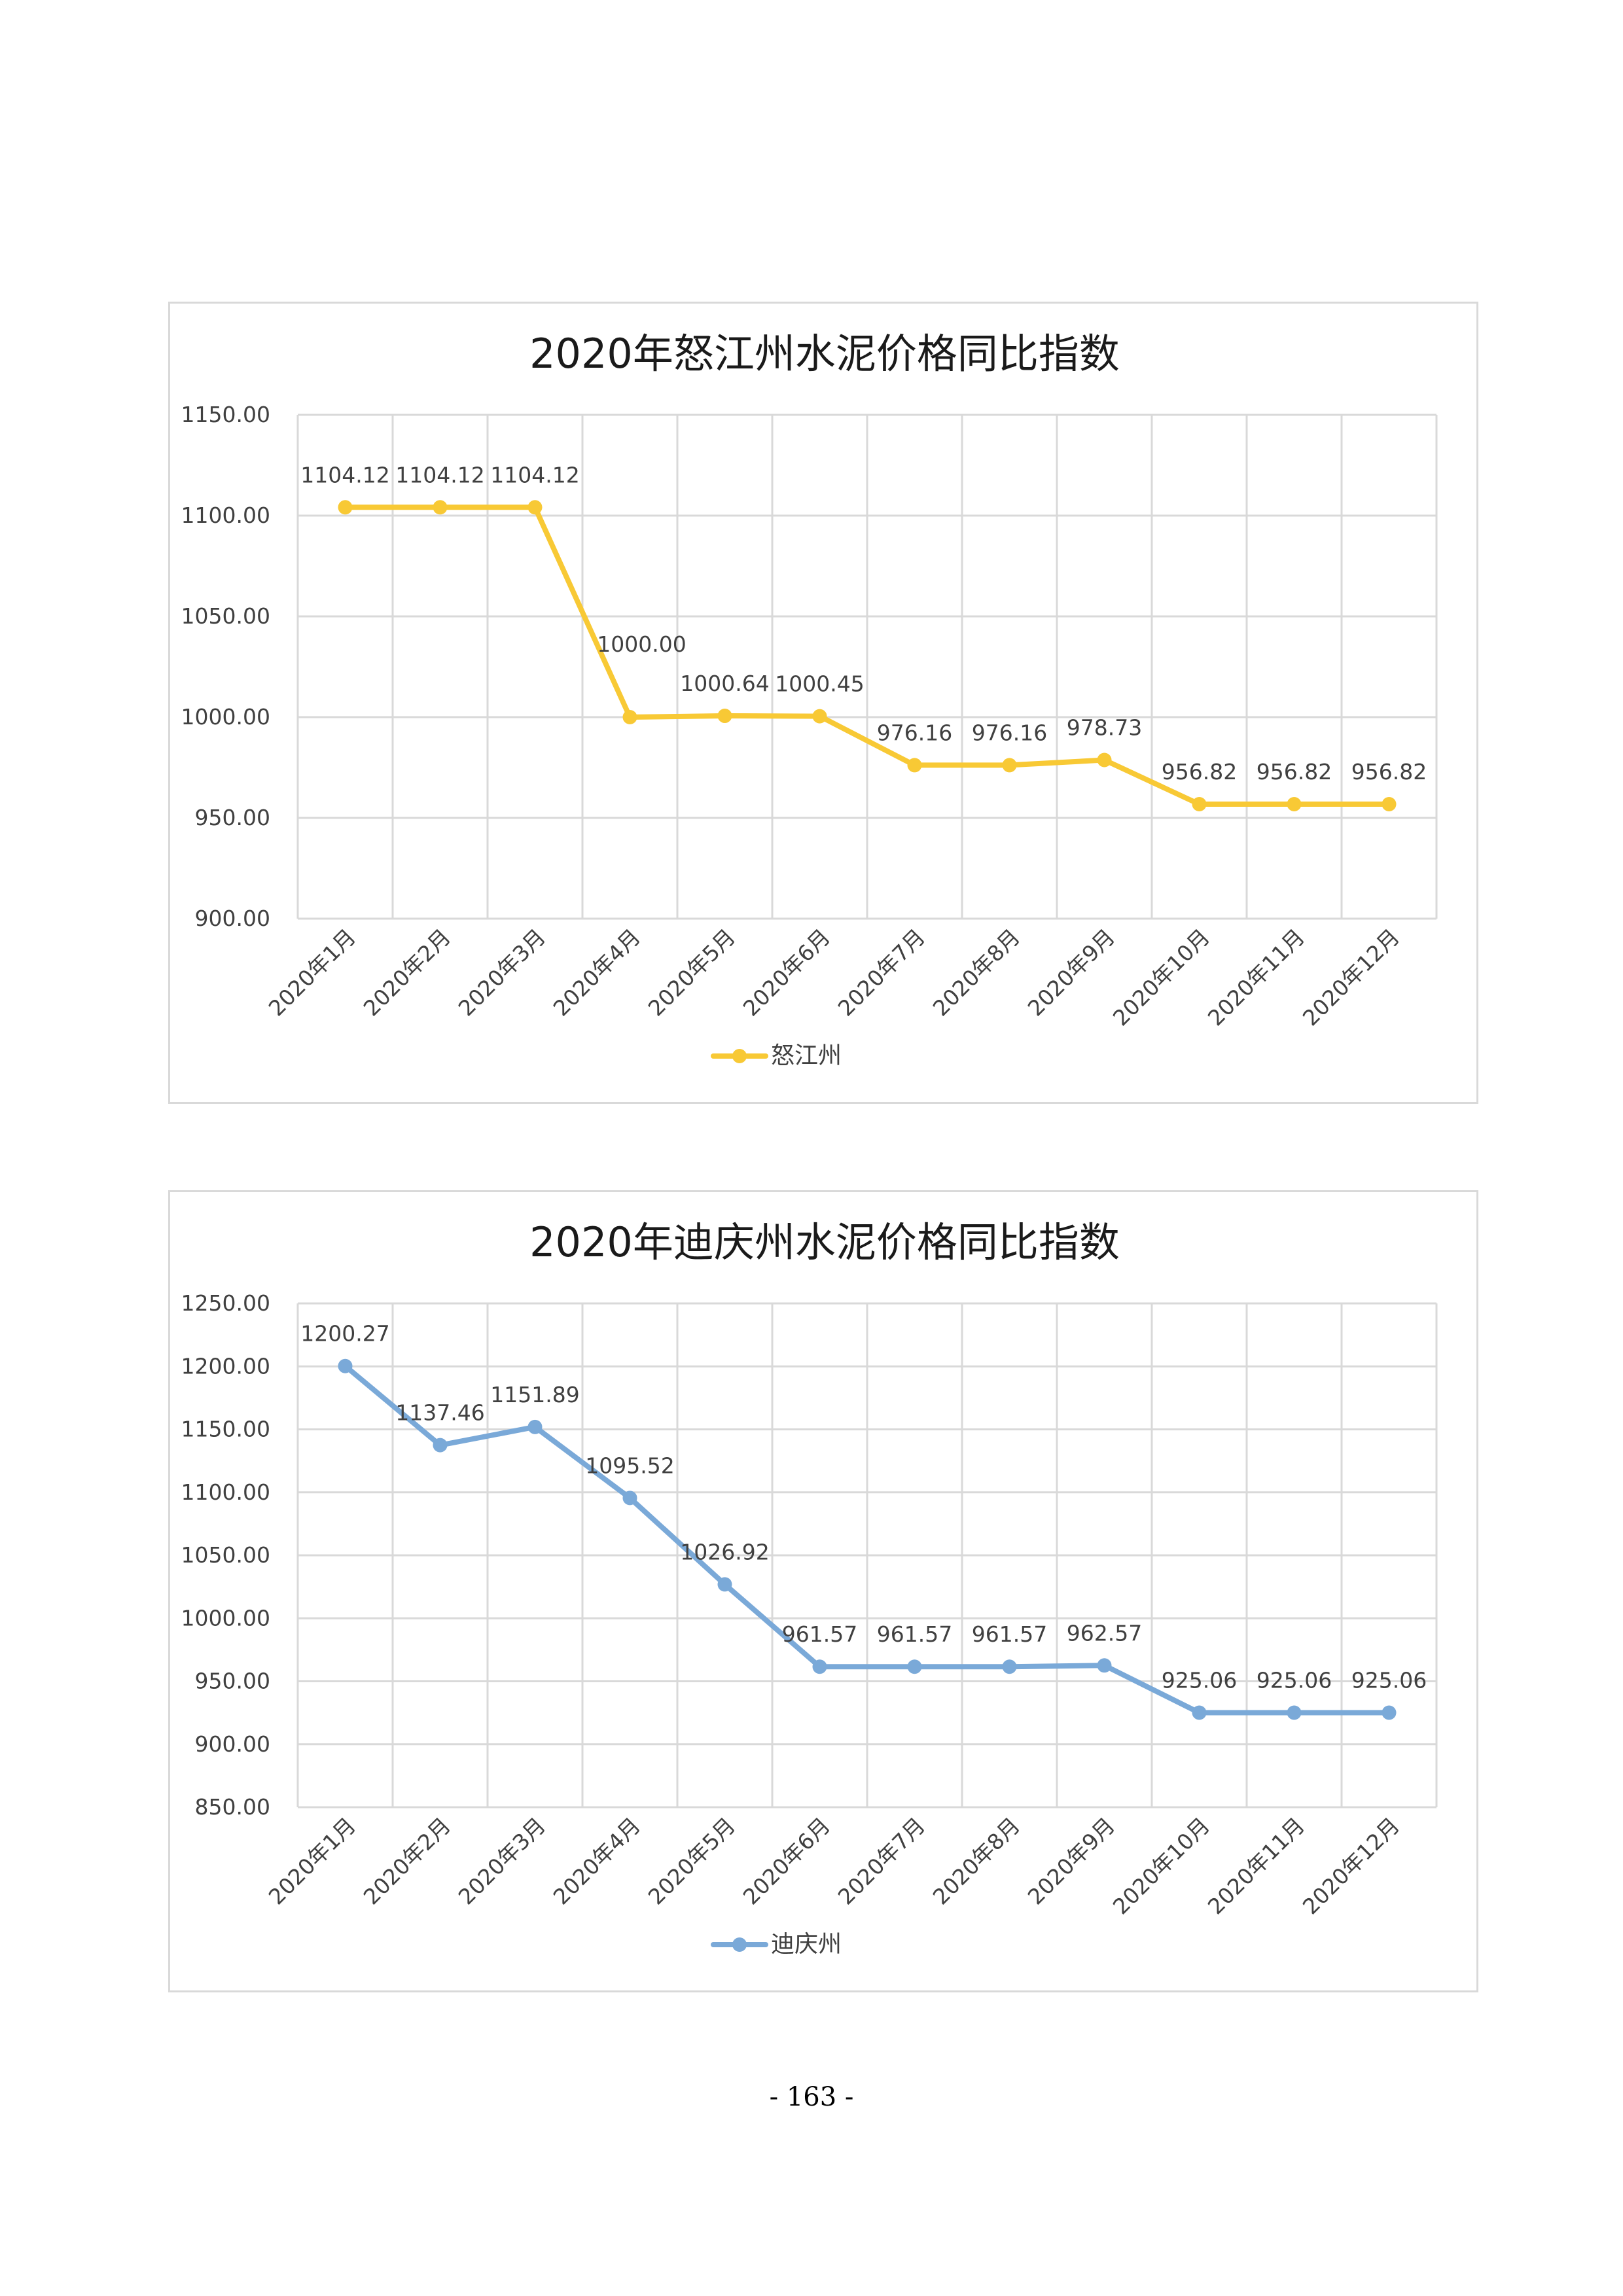 This screenshot has height=2296, width=1623. I want to click on diqing-legend-label: 迪庆州, so click(806, 1944).